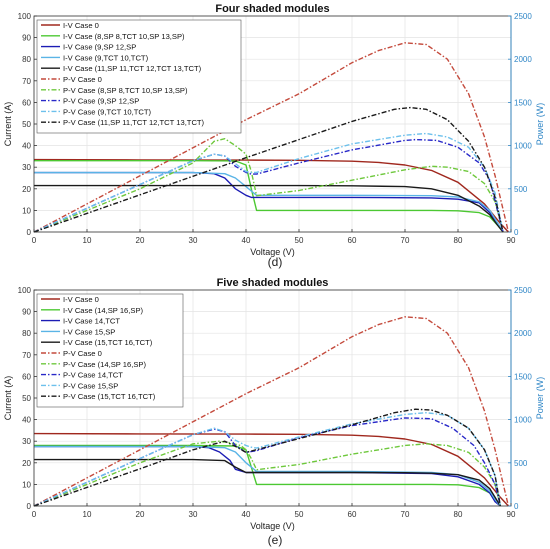  Describe the element at coordinates (132, 68) in the screenshot. I see `legend-label: I-V Case (11,SP 11,TCT 12,TCT 13,TCT)` at that location.